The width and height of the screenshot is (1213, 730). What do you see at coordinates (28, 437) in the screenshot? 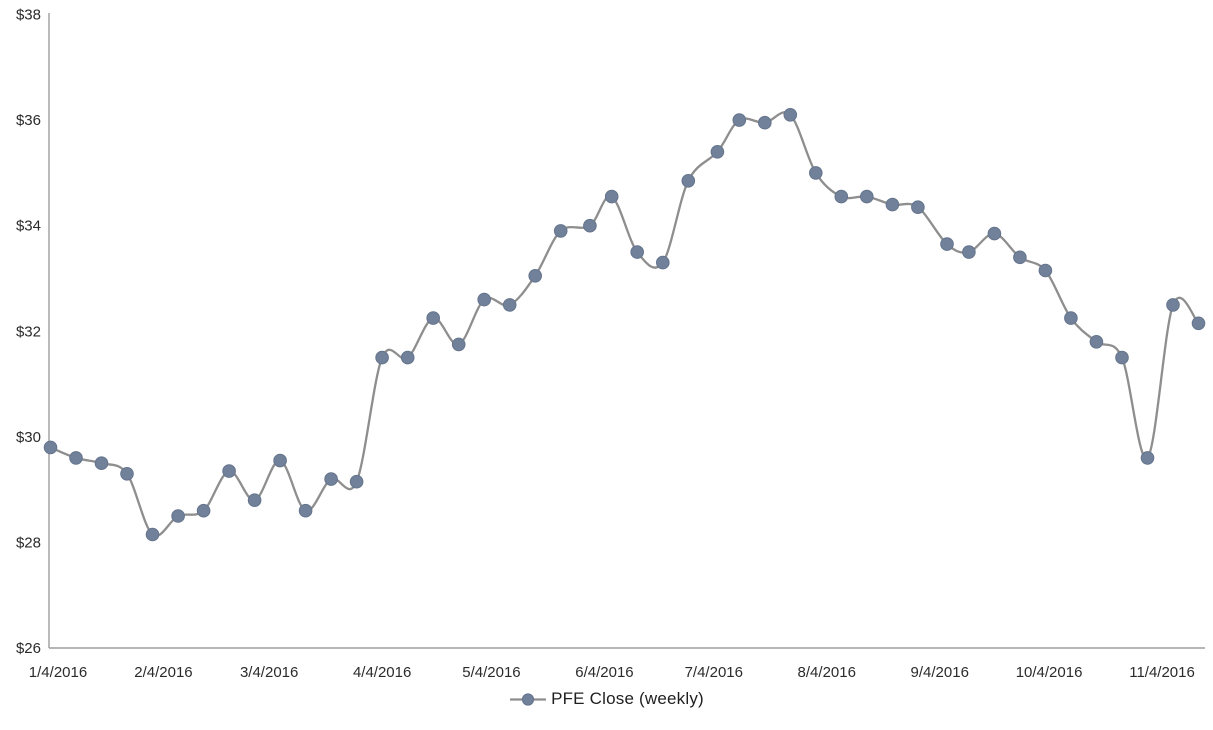
I see `y-axis-tick-label: $30` at bounding box center [28, 437].